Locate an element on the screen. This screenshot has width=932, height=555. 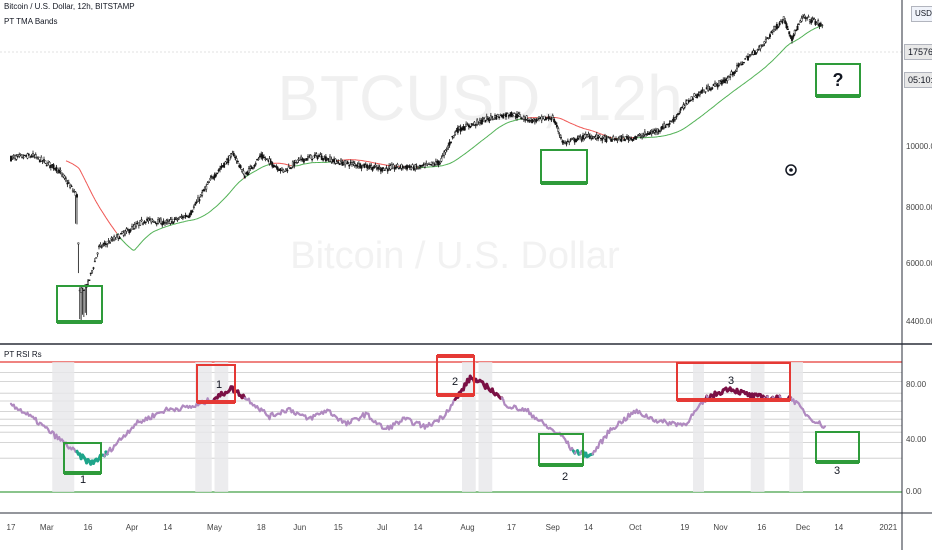
time-axis-tick: Dec is located at coordinates (803, 527).